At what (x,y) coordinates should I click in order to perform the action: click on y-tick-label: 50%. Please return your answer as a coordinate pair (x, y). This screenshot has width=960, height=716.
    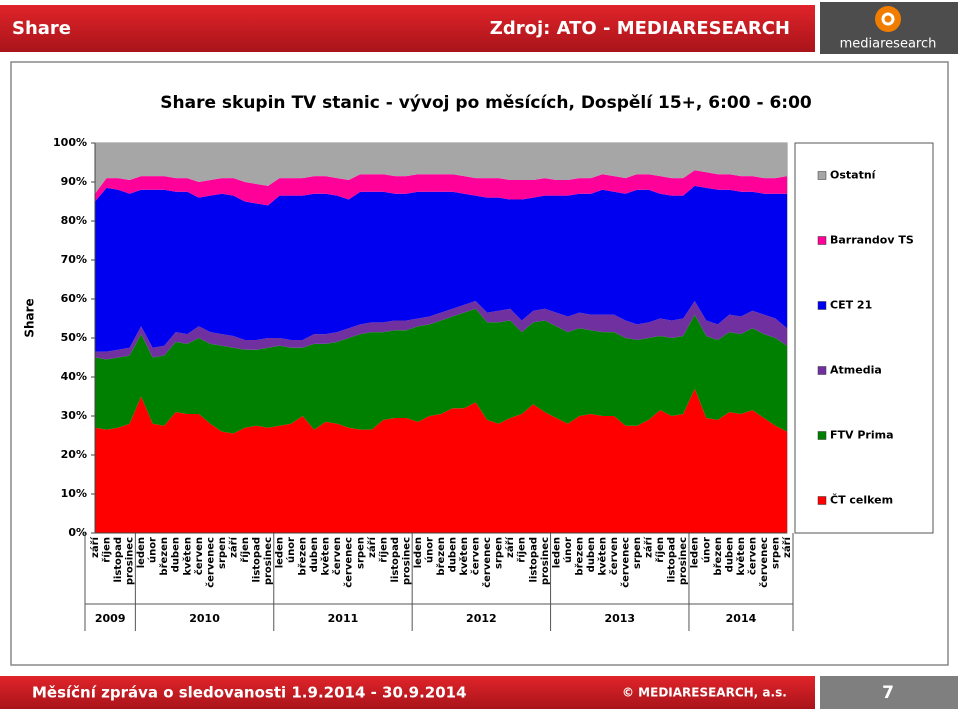
    Looking at the image, I should click on (74, 337).